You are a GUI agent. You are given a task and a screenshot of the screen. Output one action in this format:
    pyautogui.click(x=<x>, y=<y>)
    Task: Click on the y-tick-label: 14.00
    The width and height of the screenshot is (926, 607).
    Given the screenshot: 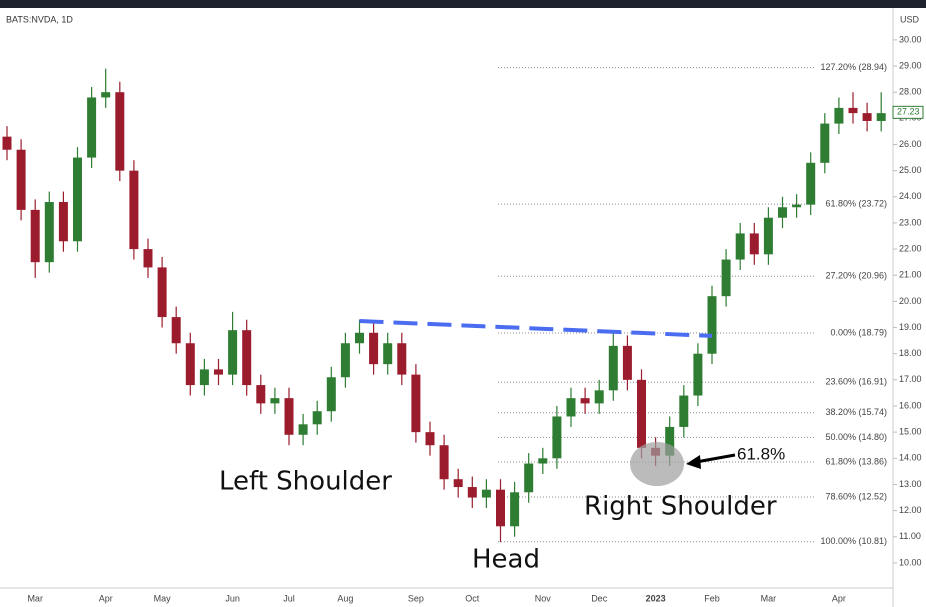 What is the action you would take?
    pyautogui.click(x=910, y=458)
    